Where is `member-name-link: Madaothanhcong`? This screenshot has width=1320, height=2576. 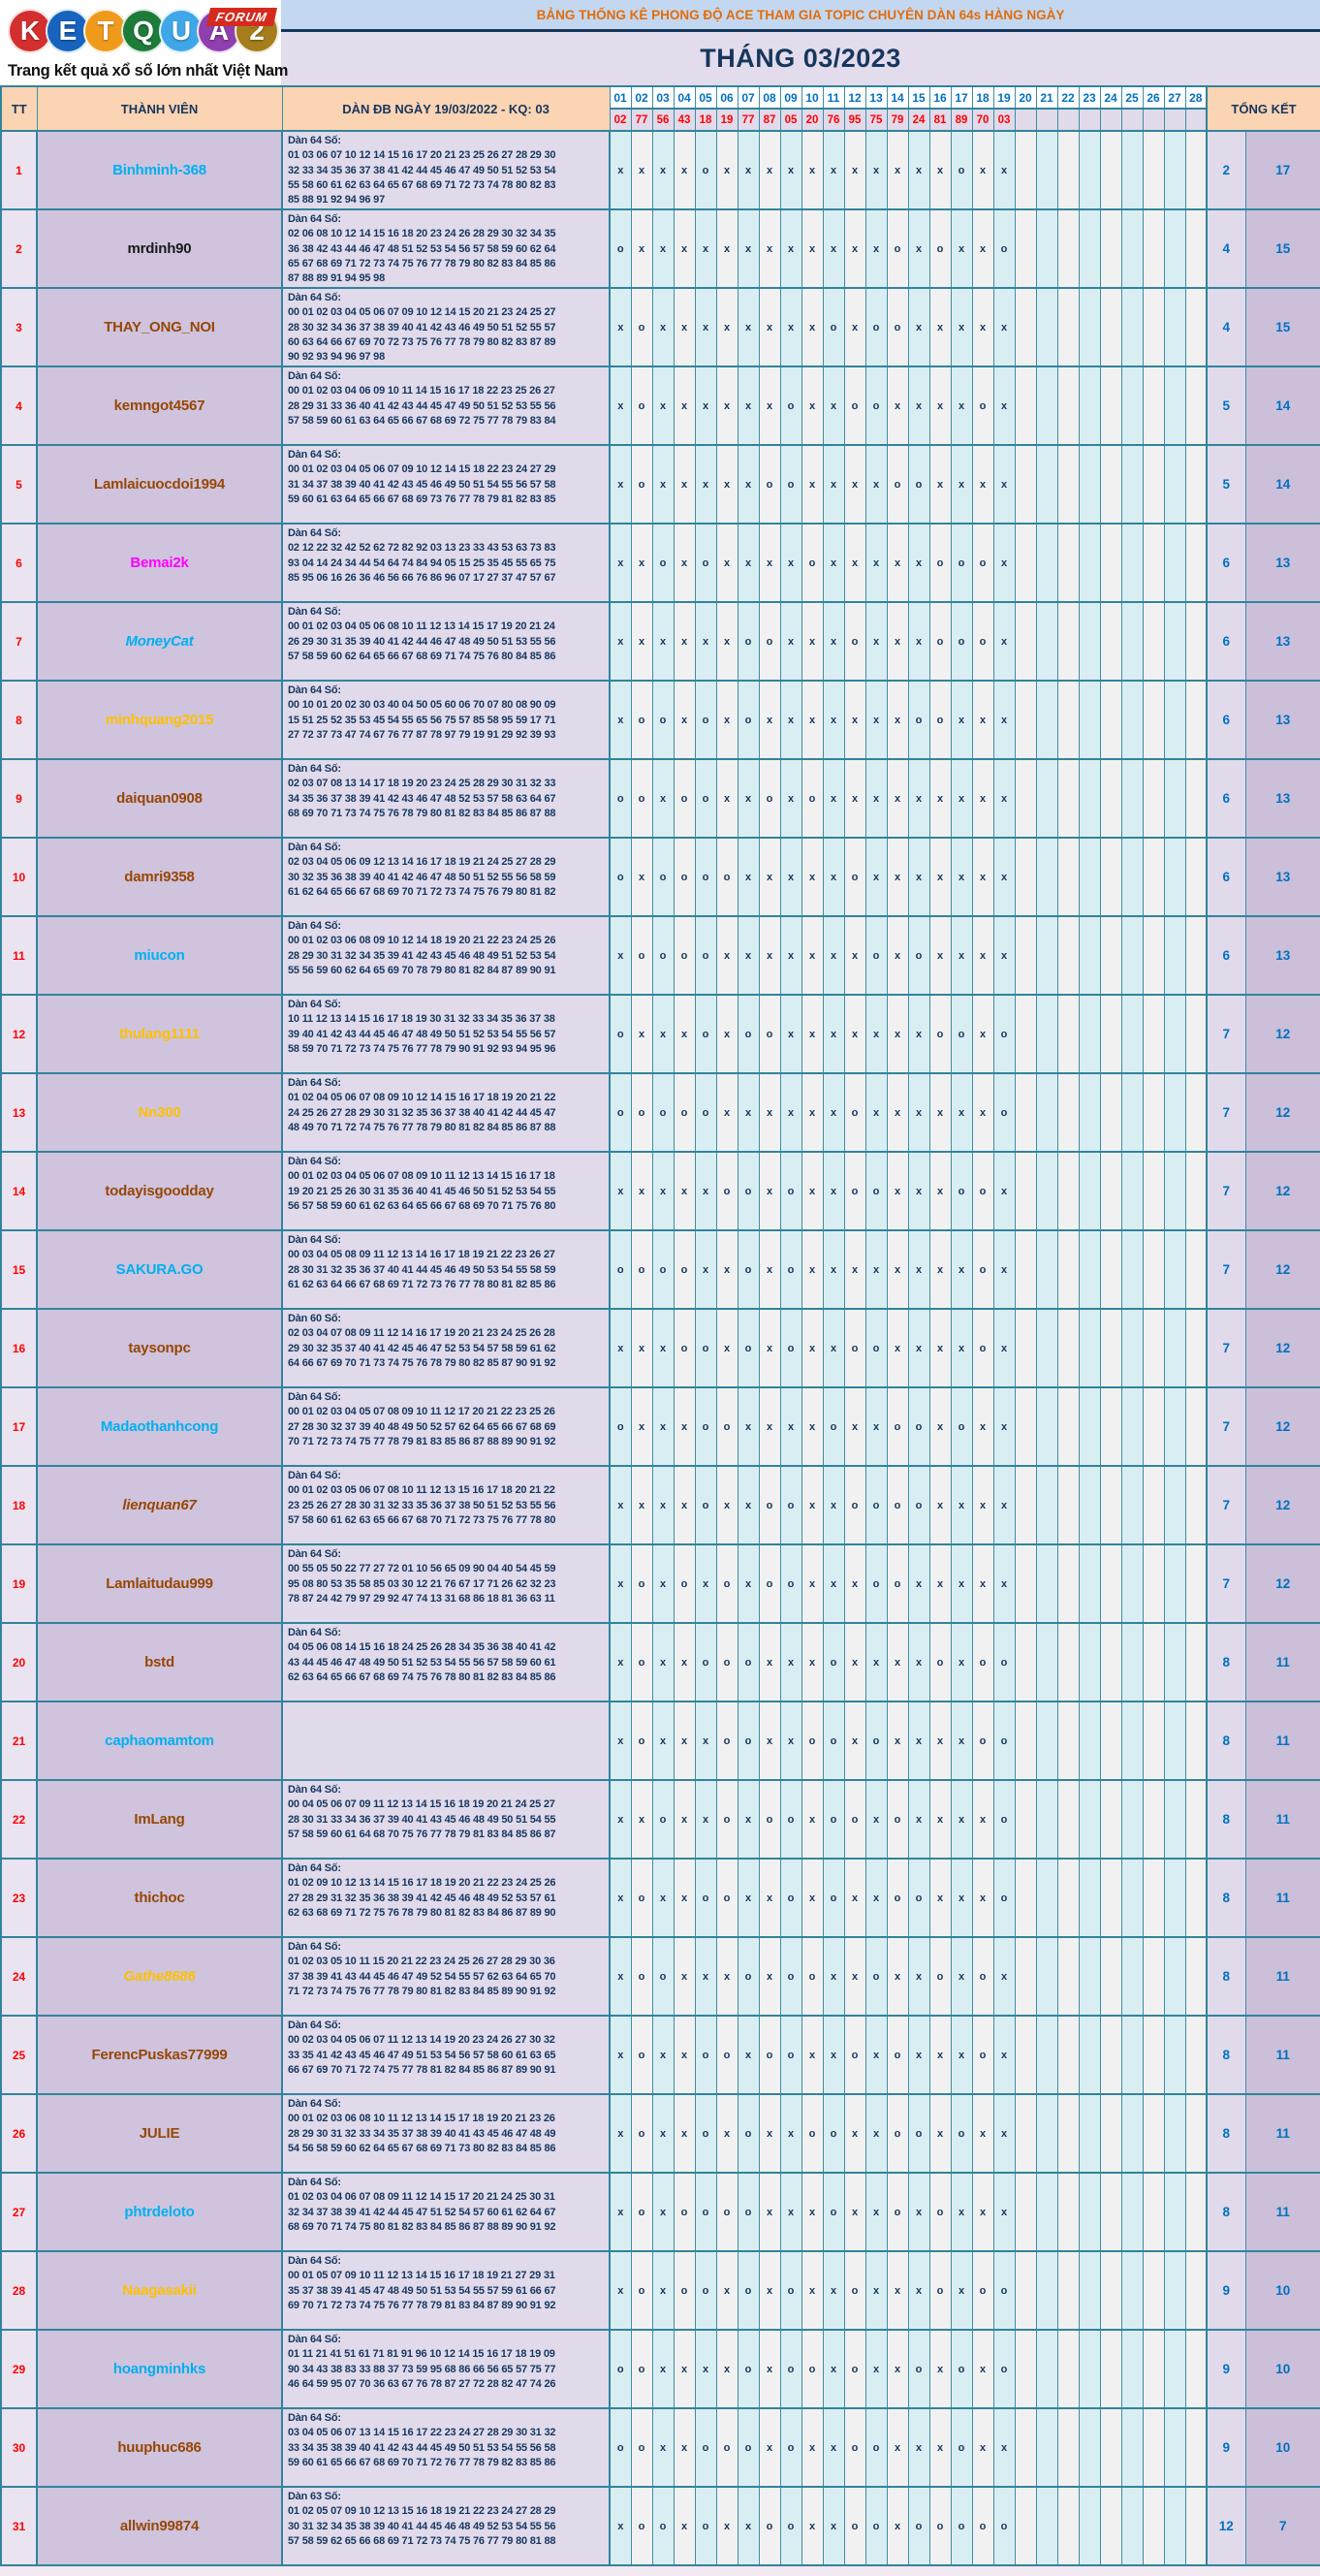 member-name-link: Madaothanhcong is located at coordinates (159, 1426).